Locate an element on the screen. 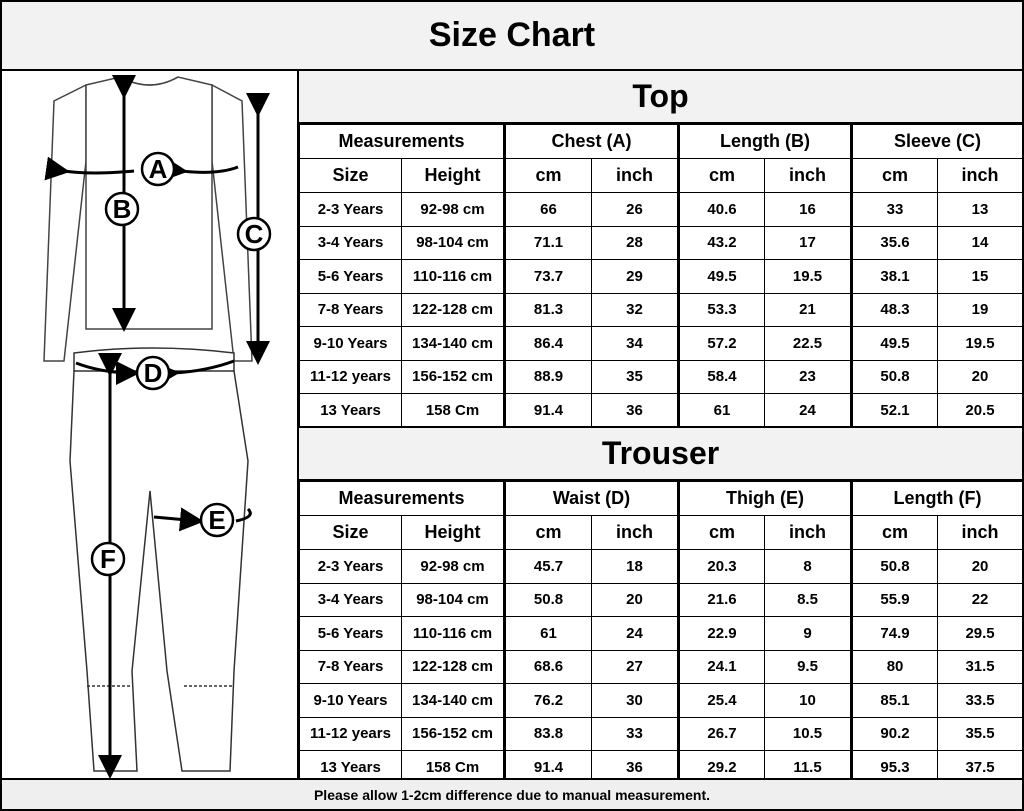 The height and width of the screenshot is (811, 1024). table-cell: 11-12 years is located at coordinates (350, 733).